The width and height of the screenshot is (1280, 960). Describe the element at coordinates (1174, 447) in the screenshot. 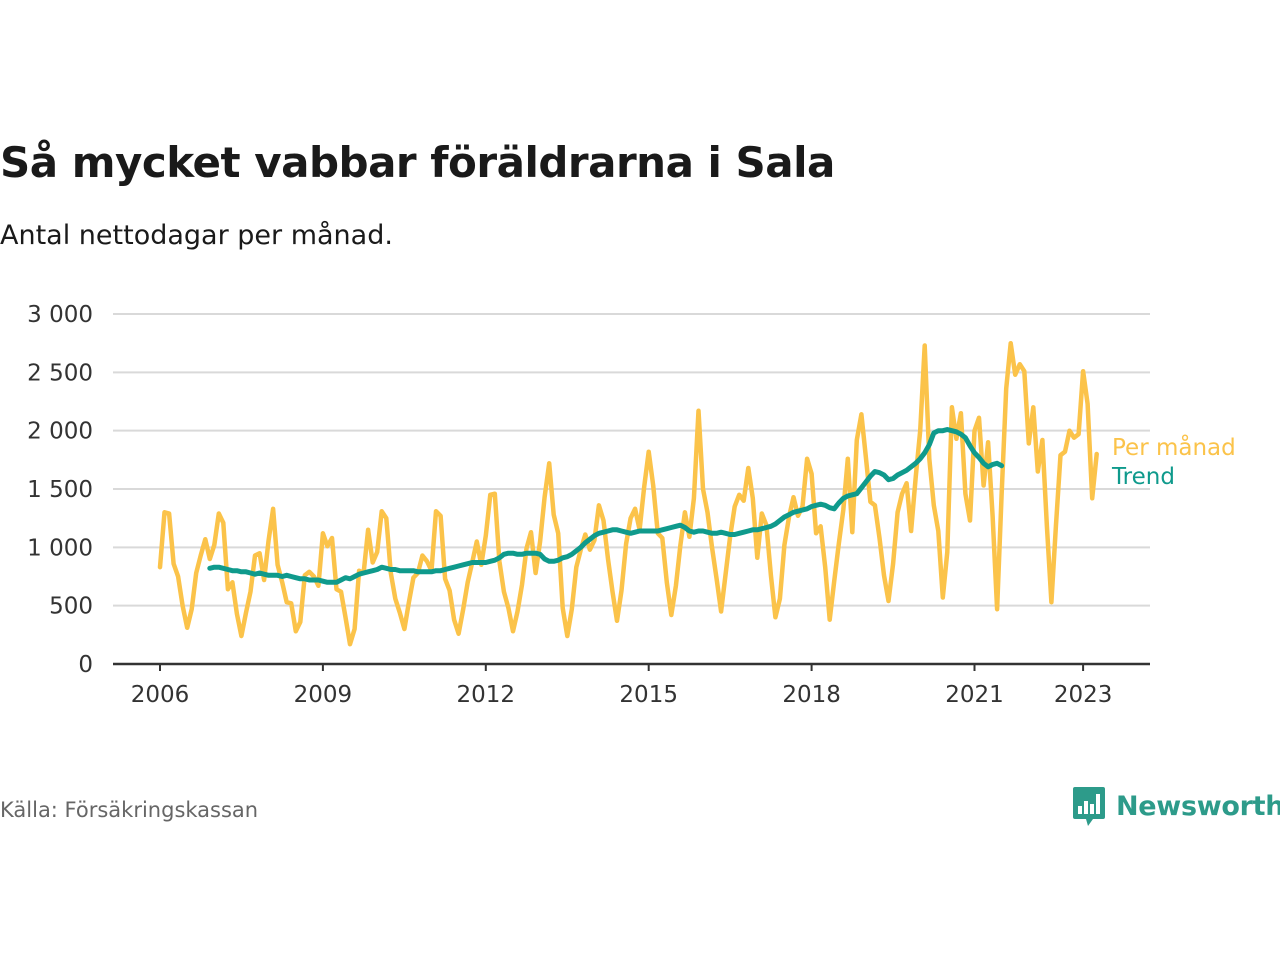

I see `series-label-per-manad: Per månad` at that location.